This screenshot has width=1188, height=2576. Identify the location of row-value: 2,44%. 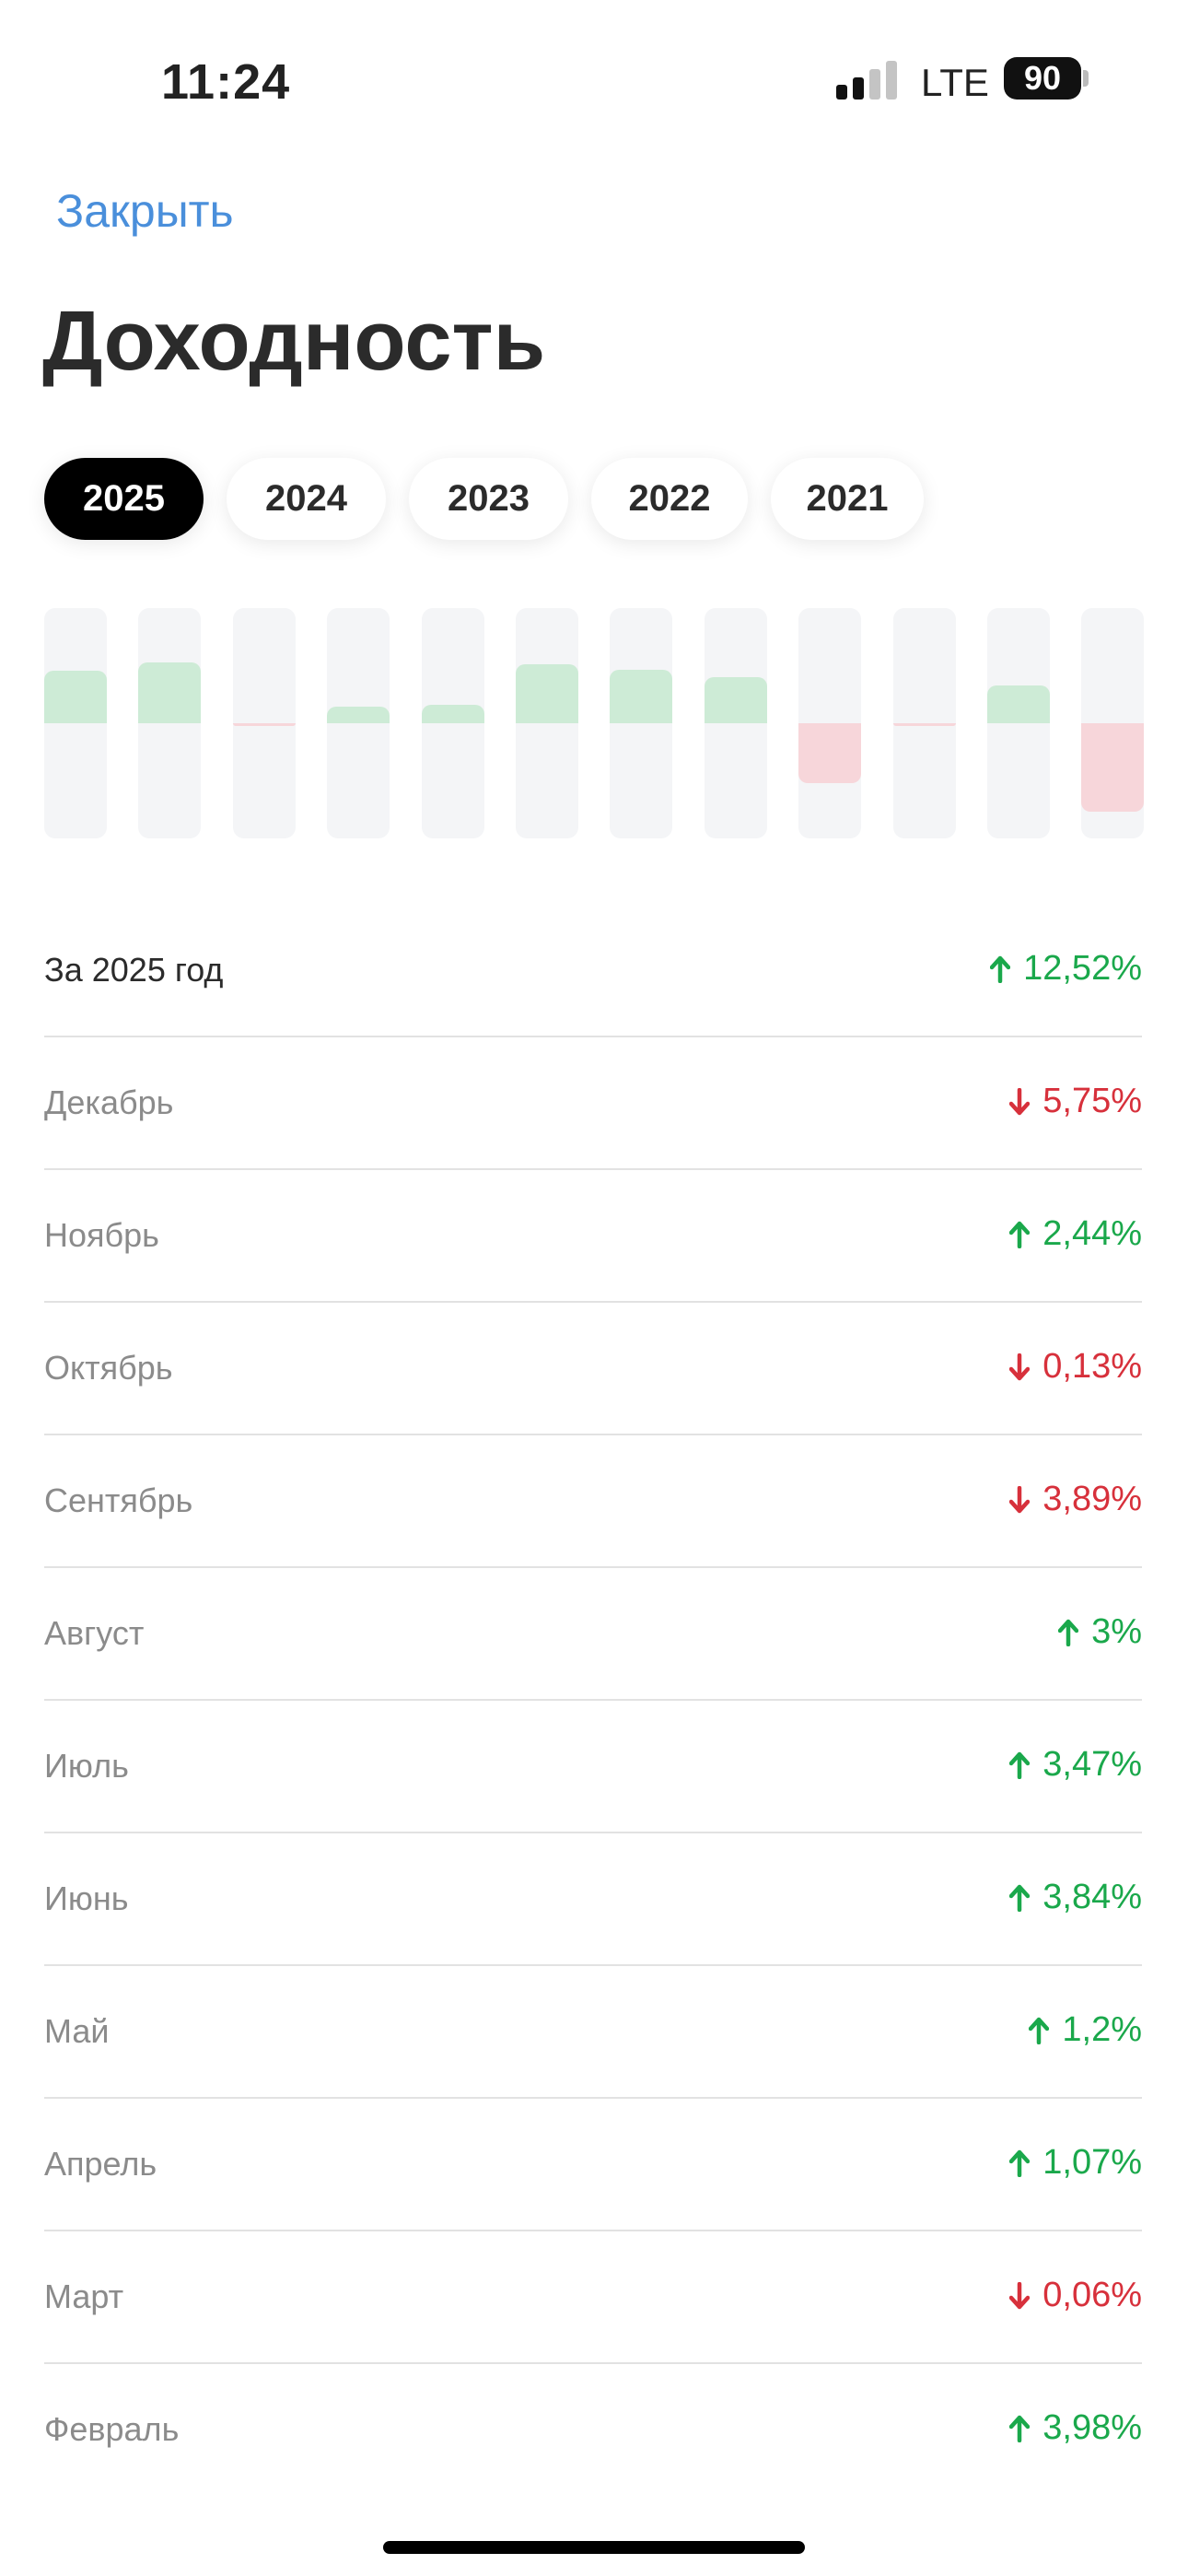
(1075, 1234).